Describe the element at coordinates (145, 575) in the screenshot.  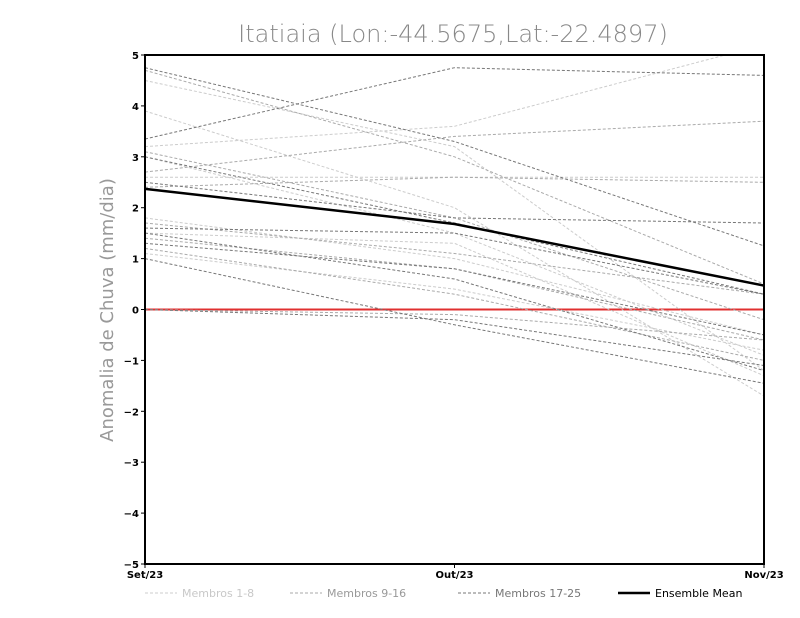
I see `x-tick-label: Set/23` at that location.